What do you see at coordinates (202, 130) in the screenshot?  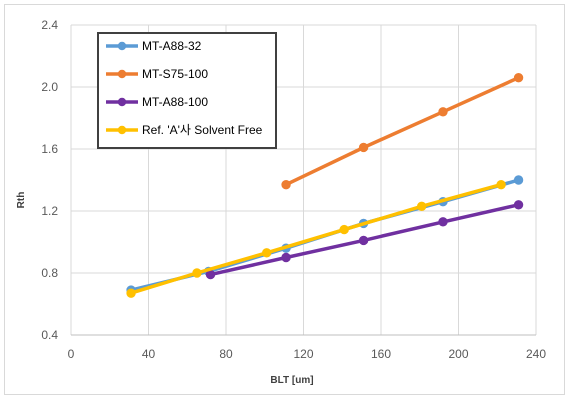 I see `legend-label: Ref. 'A'사 Solvent Free` at bounding box center [202, 130].